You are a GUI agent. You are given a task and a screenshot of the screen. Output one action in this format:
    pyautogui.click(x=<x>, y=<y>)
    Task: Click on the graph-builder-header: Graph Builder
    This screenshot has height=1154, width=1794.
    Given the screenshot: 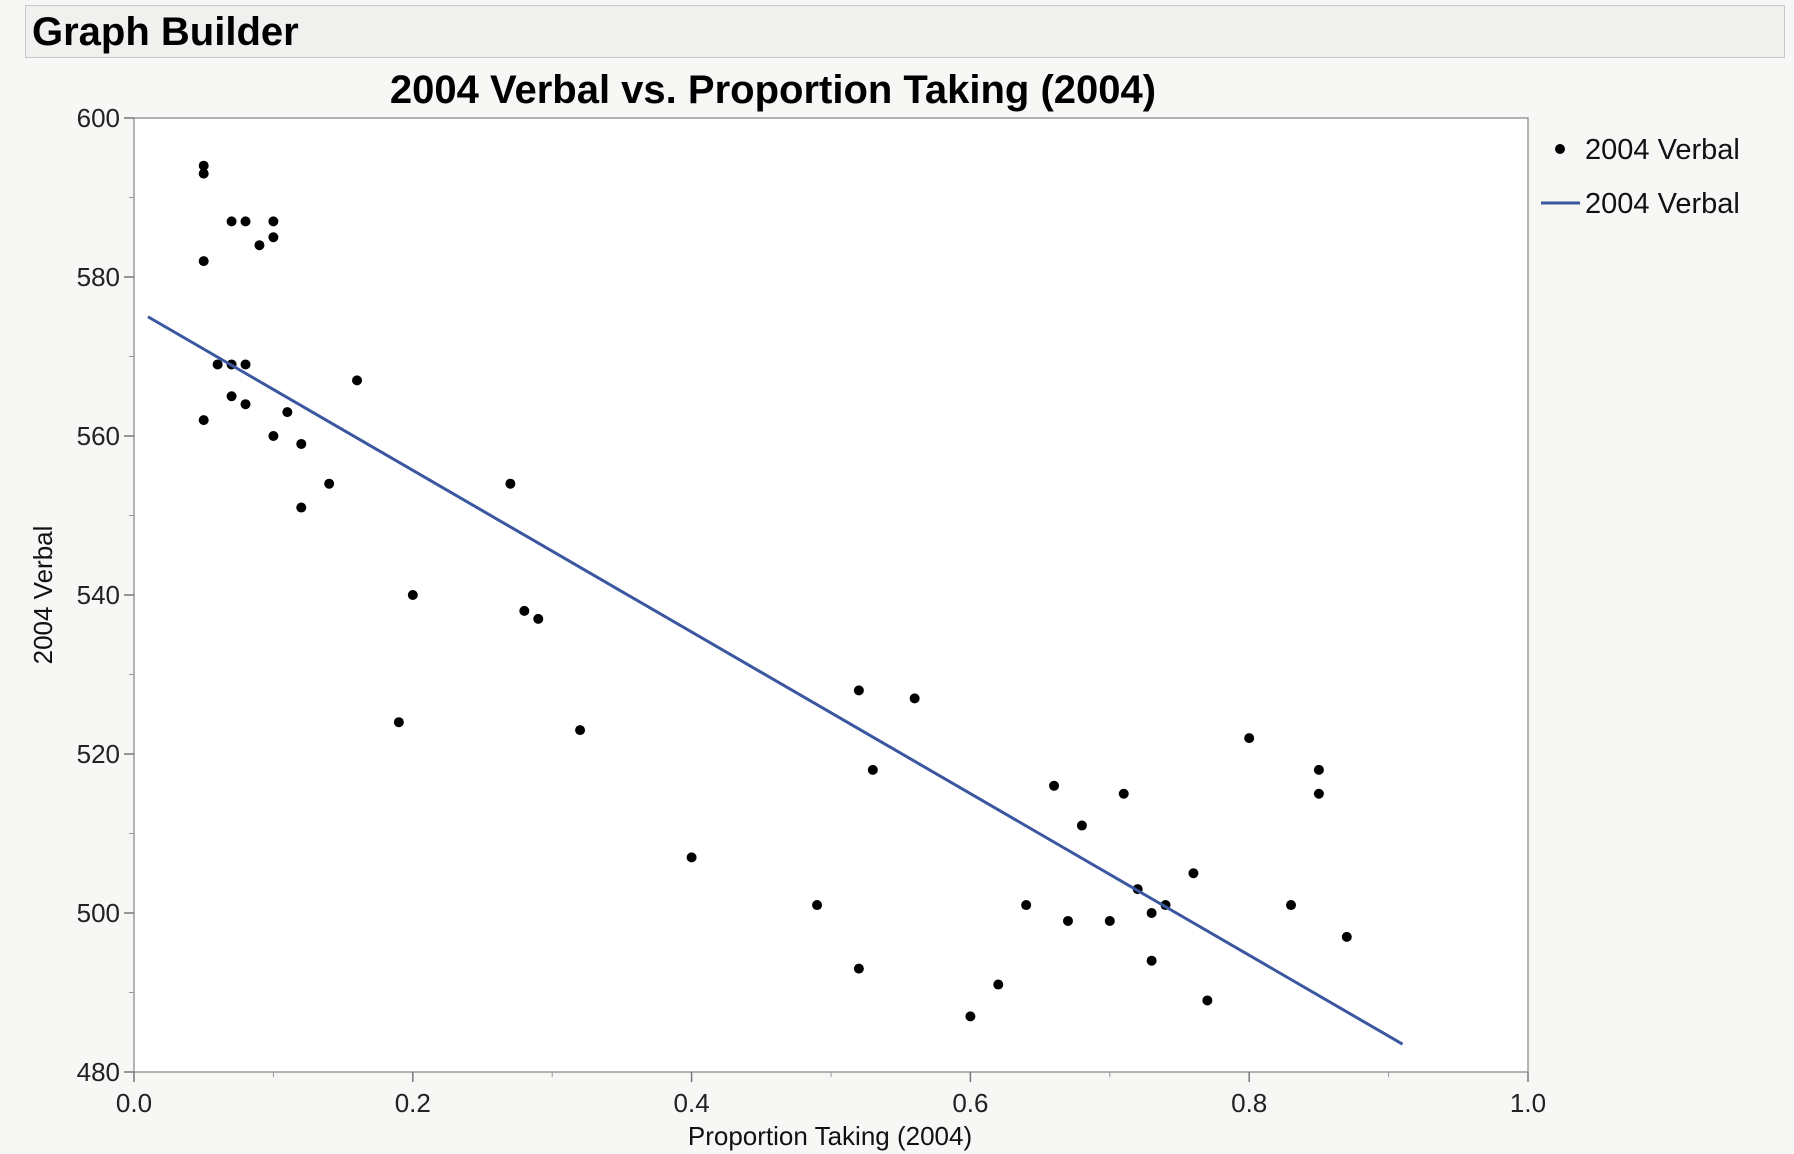 What is the action you would take?
    pyautogui.click(x=905, y=31)
    